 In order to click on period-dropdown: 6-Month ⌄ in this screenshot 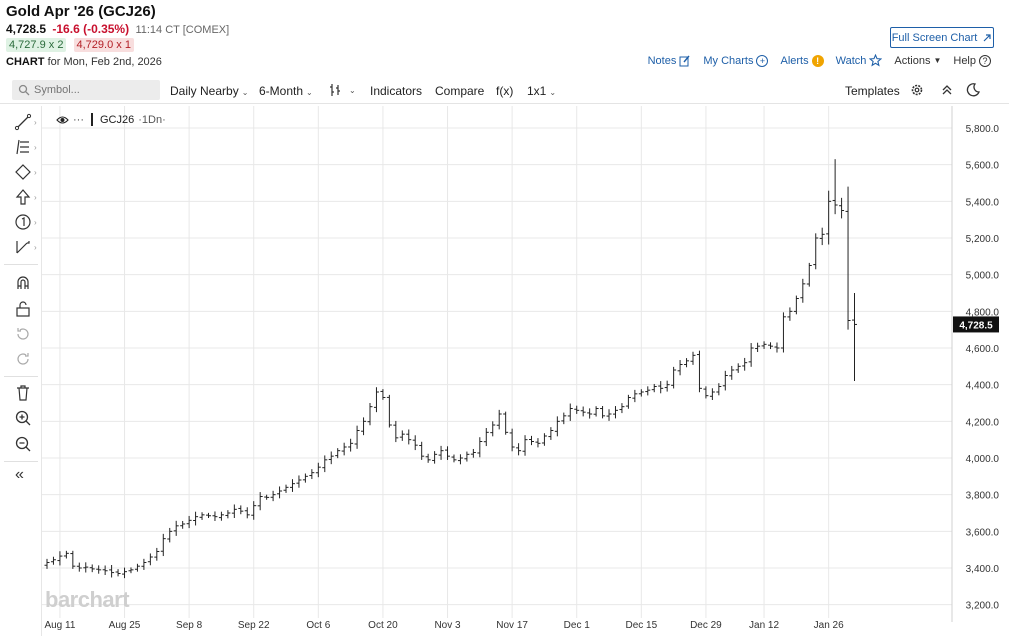, I will do `click(286, 91)`.